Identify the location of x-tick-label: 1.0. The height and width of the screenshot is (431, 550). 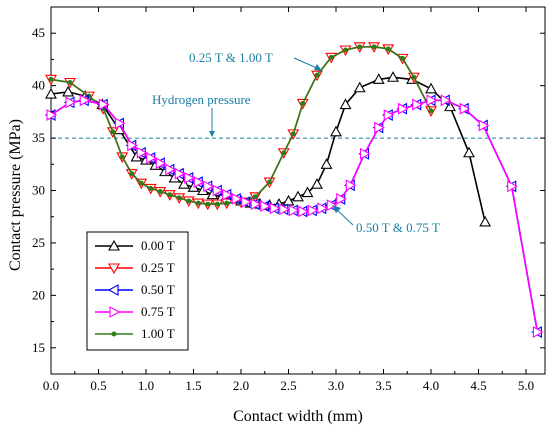
(146, 385).